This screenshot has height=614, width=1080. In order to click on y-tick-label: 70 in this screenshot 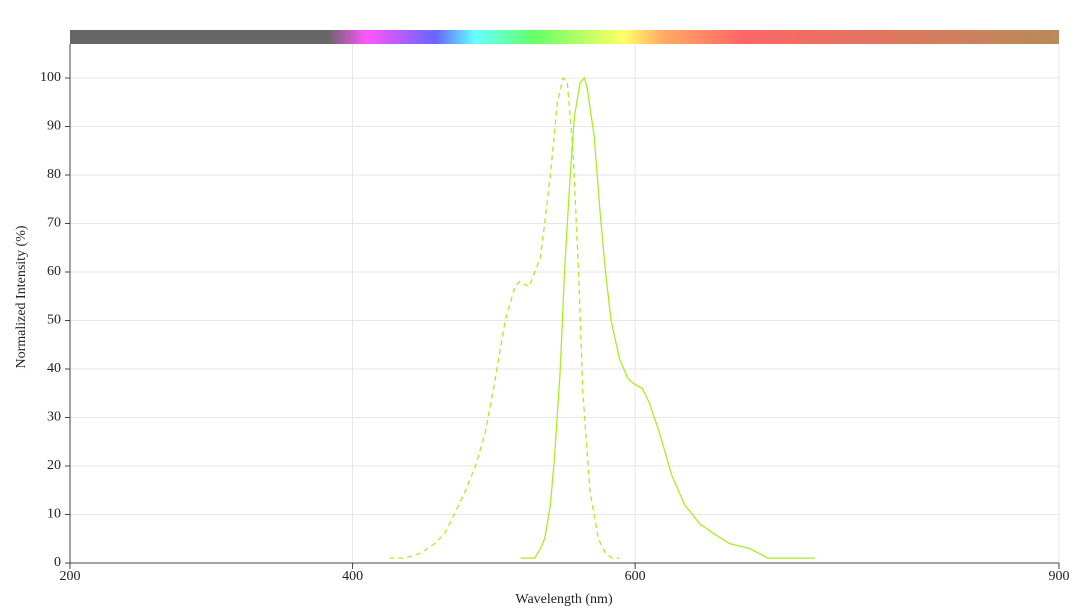, I will do `click(54, 223)`.